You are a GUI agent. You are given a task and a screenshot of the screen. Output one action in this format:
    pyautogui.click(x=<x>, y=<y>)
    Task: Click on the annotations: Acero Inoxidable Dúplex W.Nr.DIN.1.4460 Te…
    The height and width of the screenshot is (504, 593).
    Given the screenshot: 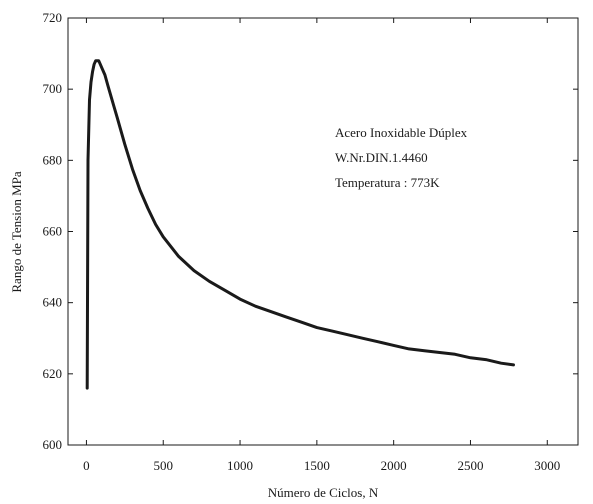 What is the action you would take?
    pyautogui.click(x=401, y=157)
    